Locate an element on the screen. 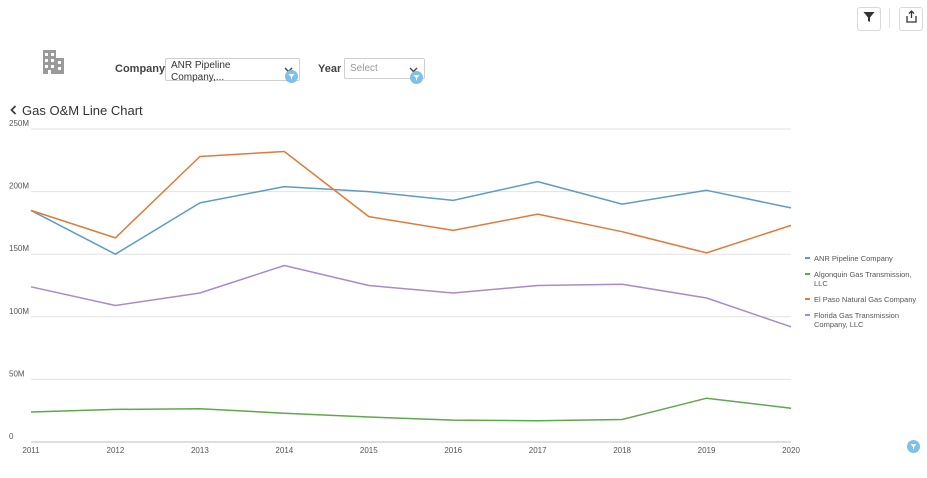 This screenshot has width=927, height=478. chart-title-row: Gas O&M Line Chart is located at coordinates (76, 110).